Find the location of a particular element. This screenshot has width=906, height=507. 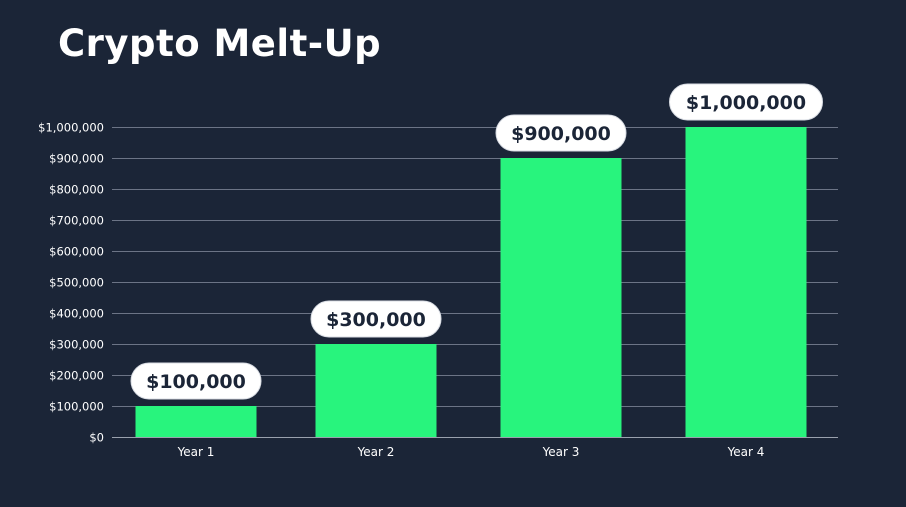

y-tick-label: $0 is located at coordinates (96, 438).